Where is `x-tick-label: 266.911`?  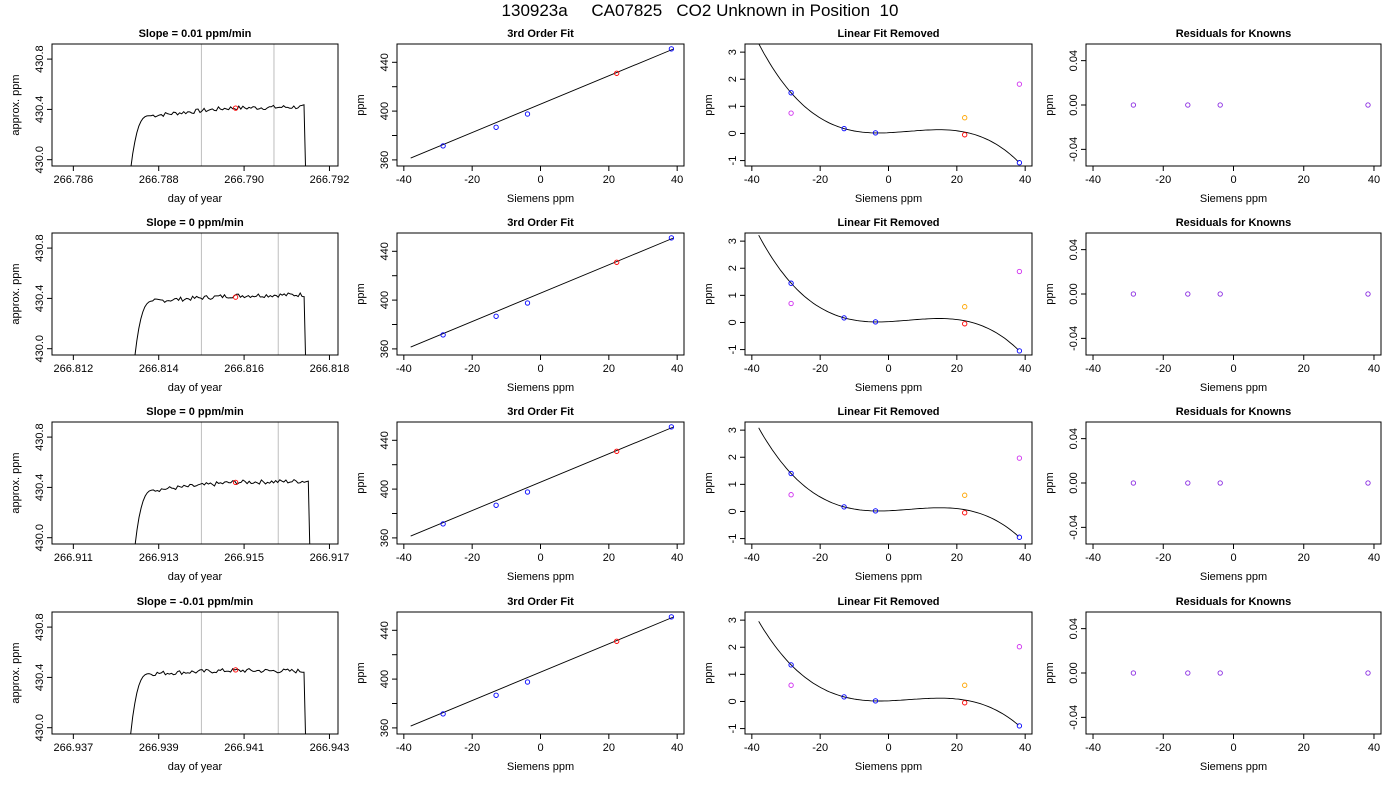 x-tick-label: 266.911 is located at coordinates (73, 558).